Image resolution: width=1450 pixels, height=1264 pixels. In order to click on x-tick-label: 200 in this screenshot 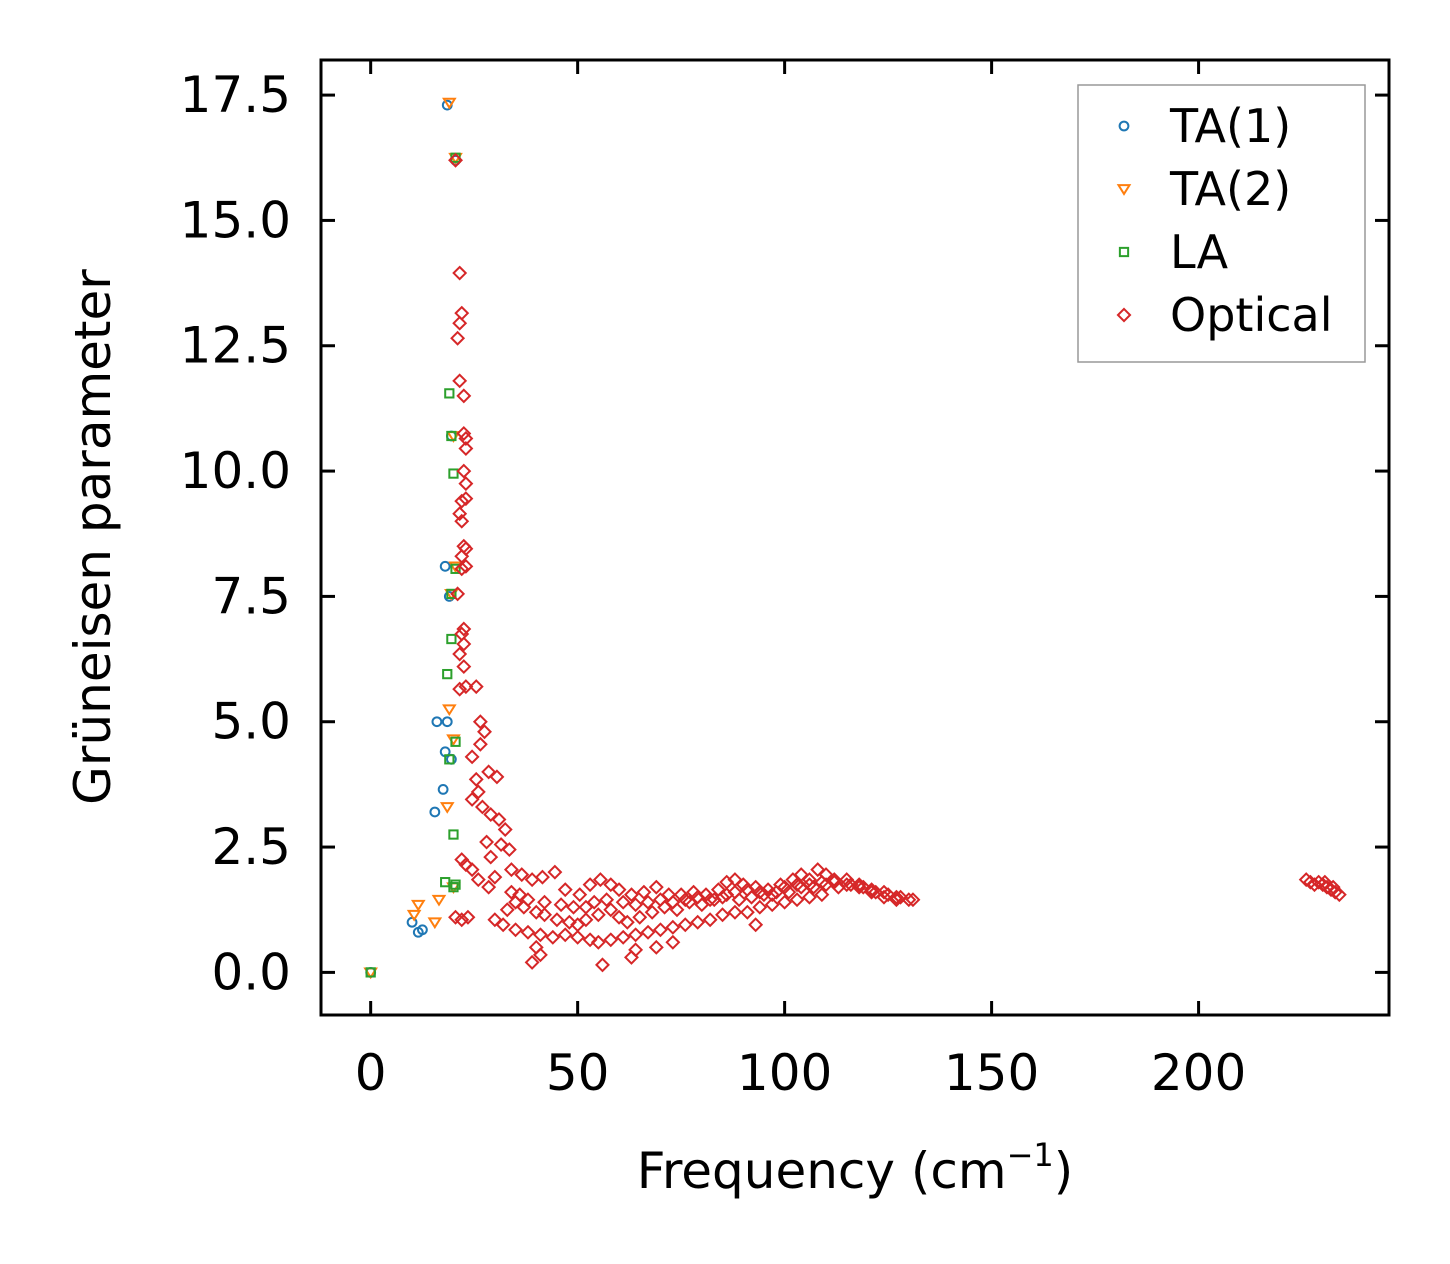, I will do `click(1198, 1073)`.